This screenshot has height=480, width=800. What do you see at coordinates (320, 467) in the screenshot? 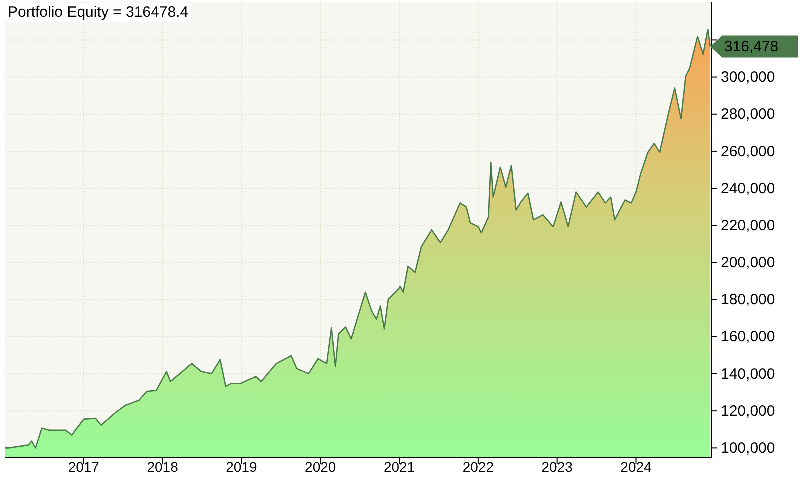
I see `x-tick-label: 2020` at bounding box center [320, 467].